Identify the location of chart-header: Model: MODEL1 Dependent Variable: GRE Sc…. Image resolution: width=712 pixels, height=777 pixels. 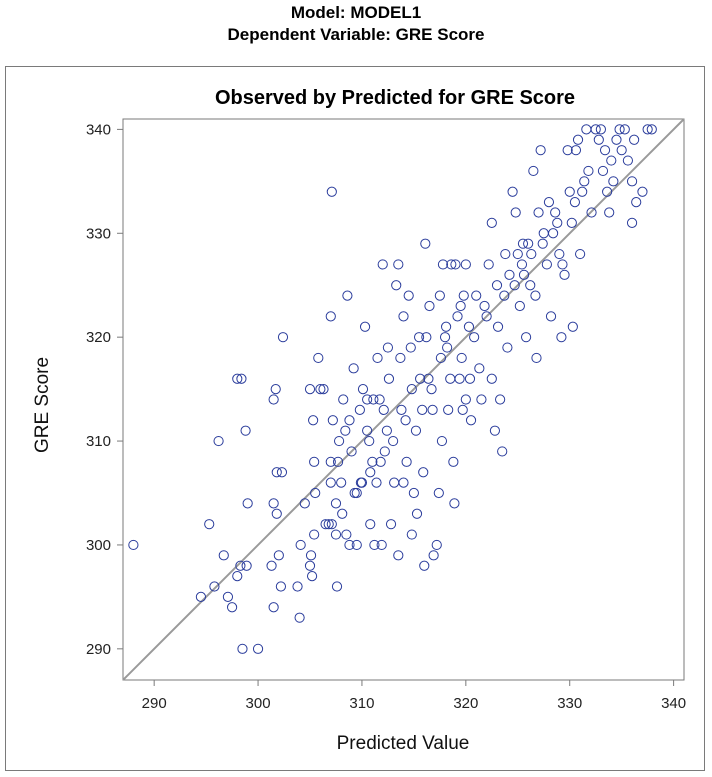
(356, 24).